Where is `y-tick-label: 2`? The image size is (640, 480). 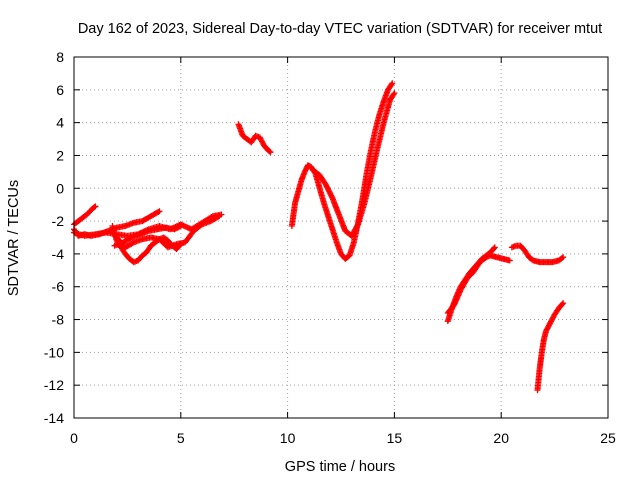
y-tick-label: 2 is located at coordinates (60, 155).